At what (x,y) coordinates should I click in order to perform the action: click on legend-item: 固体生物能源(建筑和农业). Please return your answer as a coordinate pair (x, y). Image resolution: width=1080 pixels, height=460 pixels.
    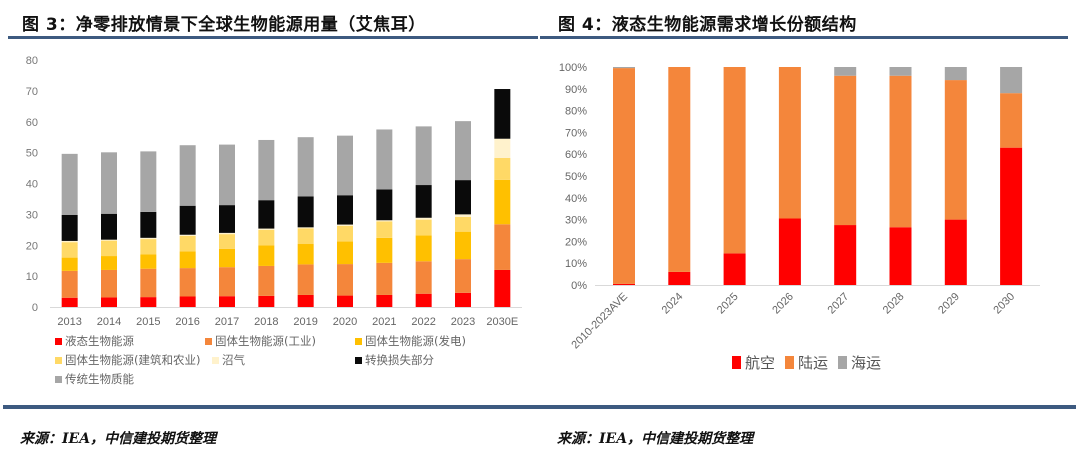
    Looking at the image, I should click on (127, 360).